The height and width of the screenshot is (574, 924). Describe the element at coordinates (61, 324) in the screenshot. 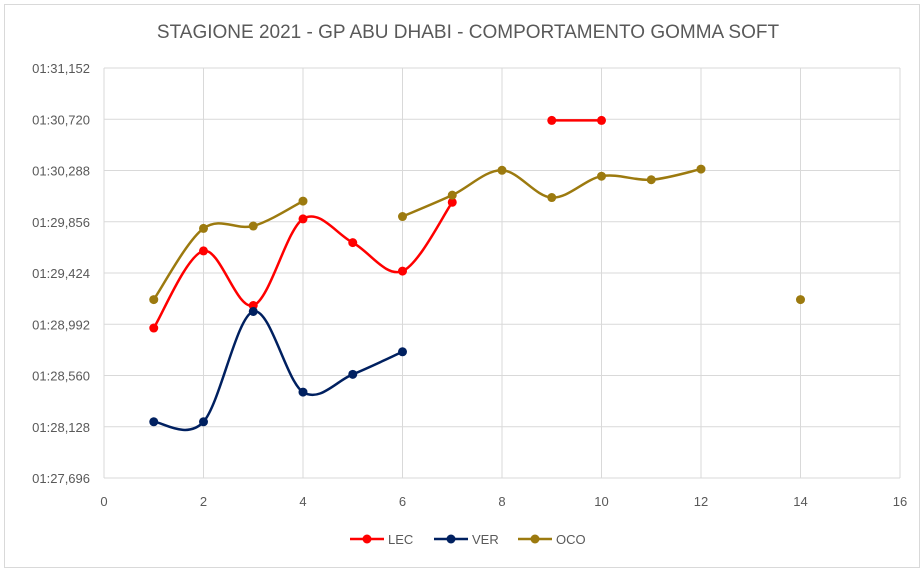

I see `y-tick-label: 01:28,992` at that location.